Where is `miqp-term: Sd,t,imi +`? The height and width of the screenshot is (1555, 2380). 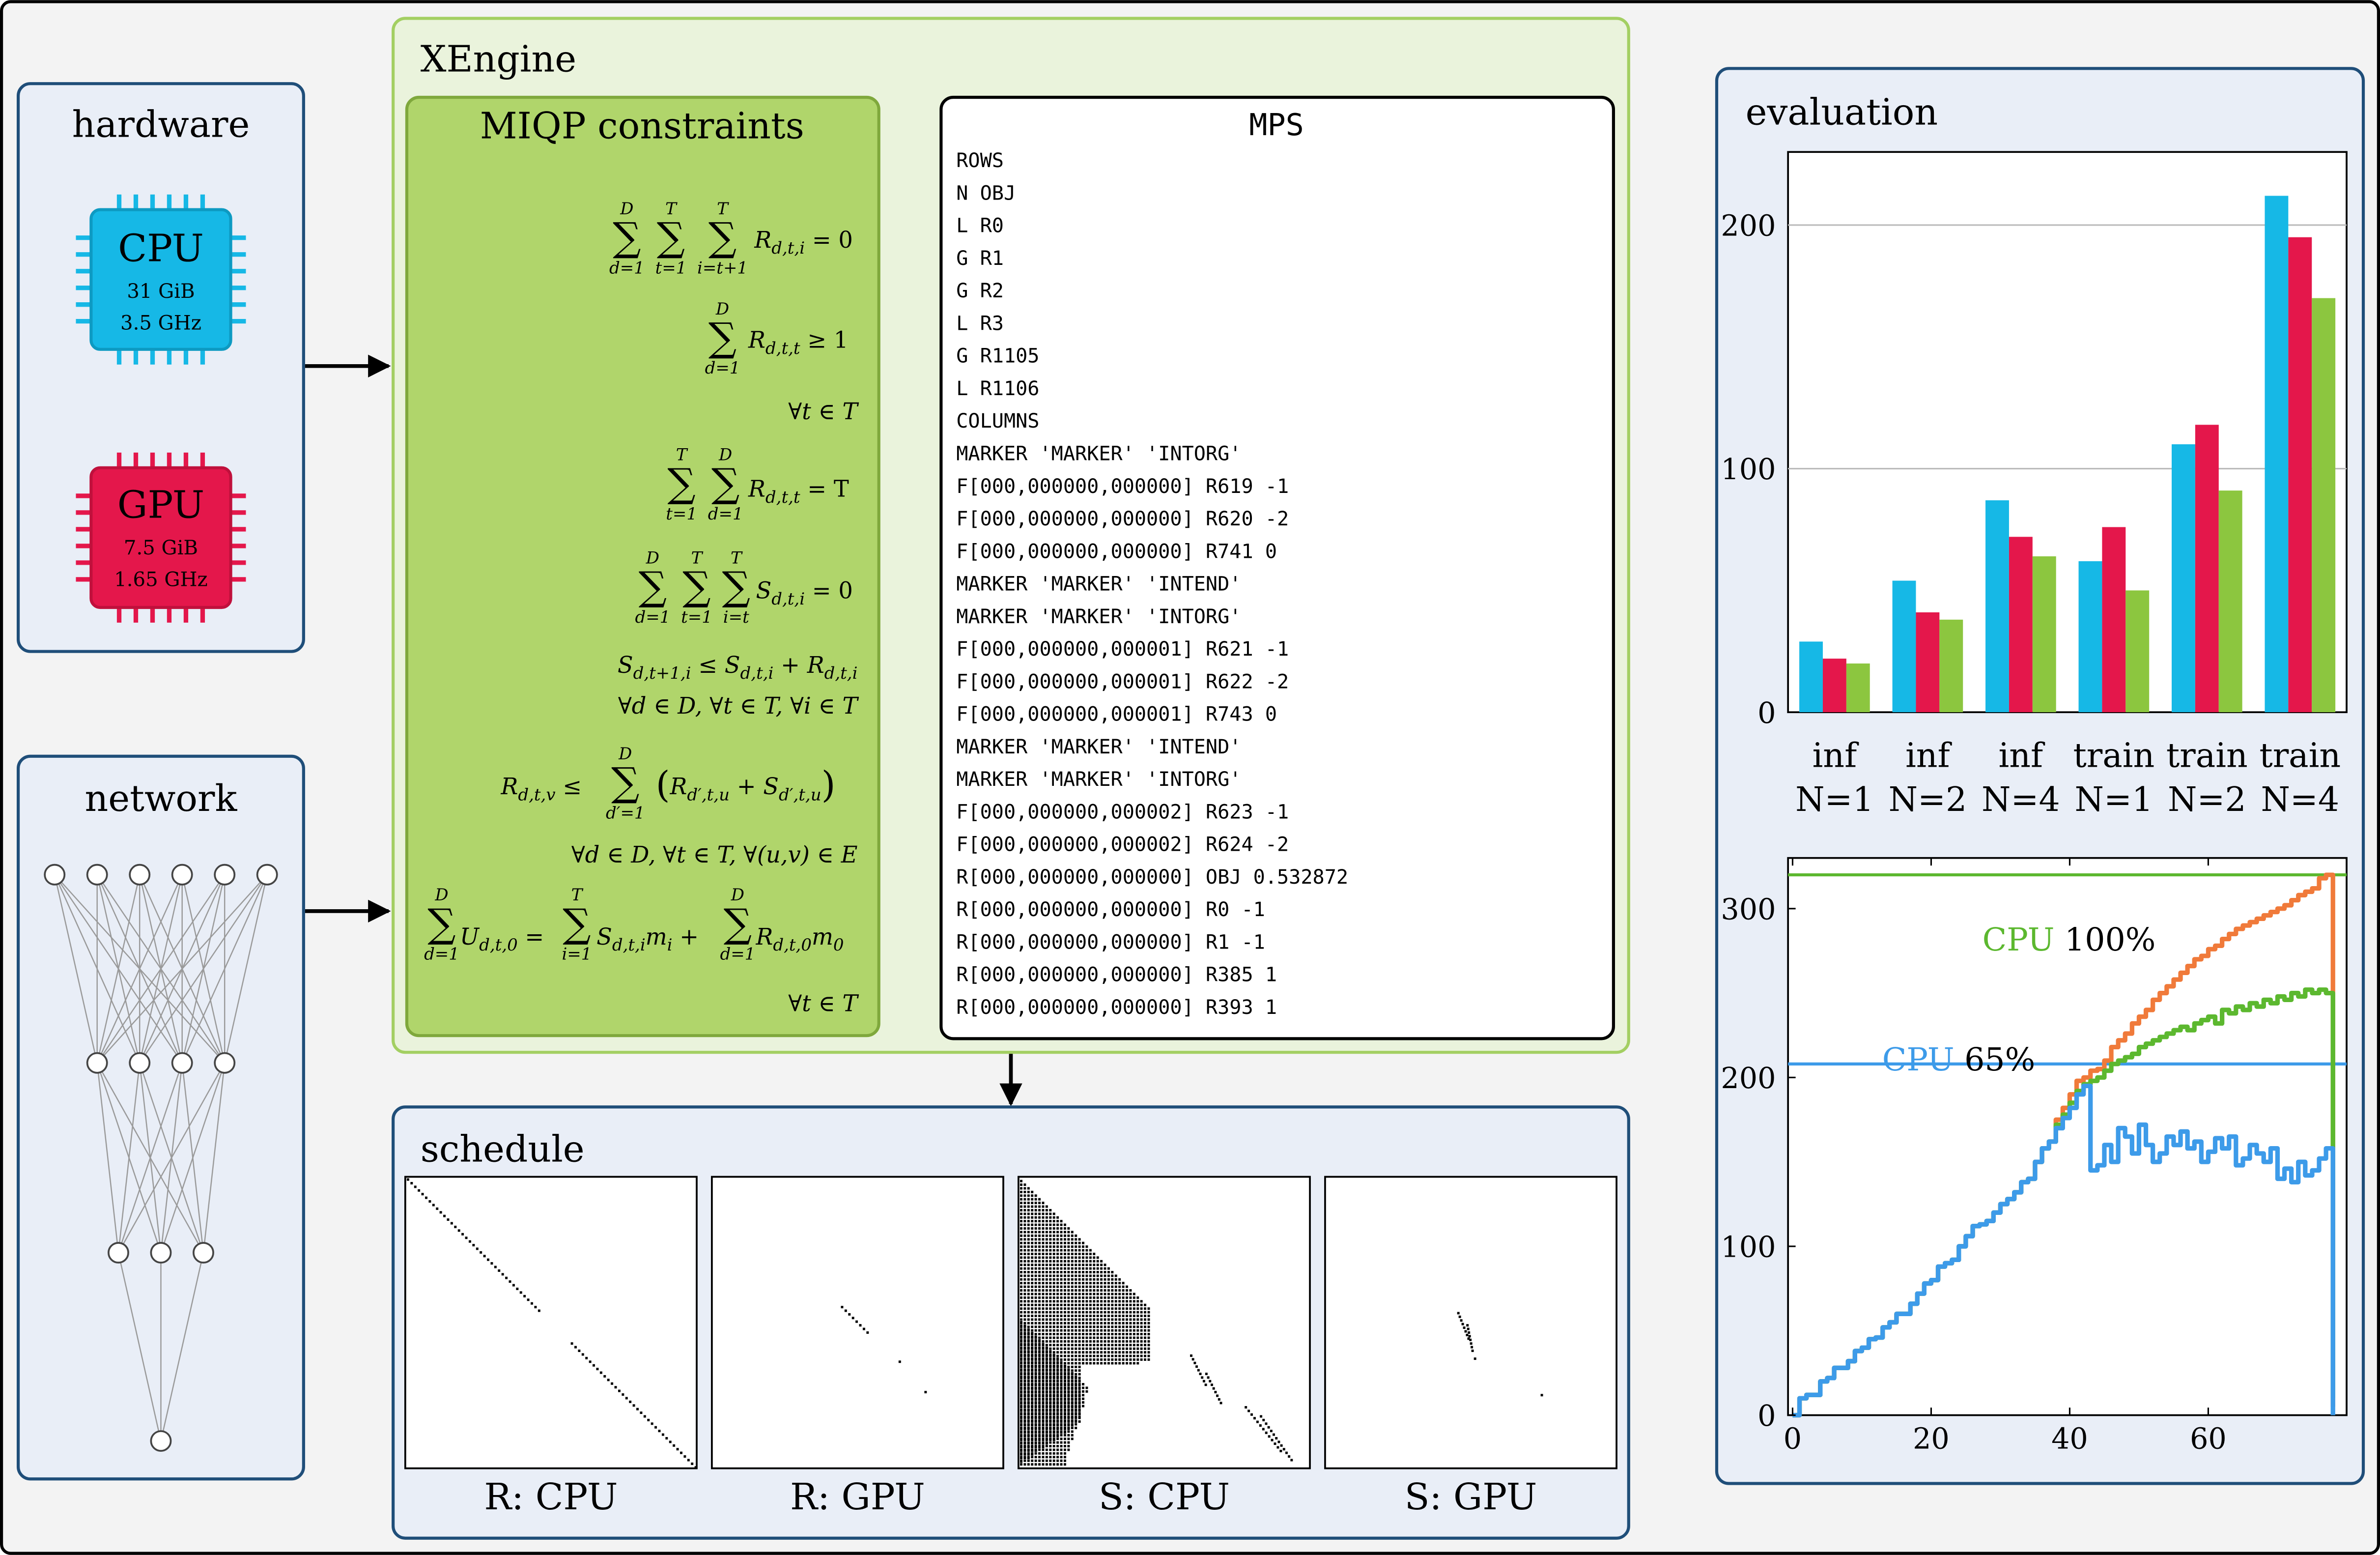
miqp-term: Sd,t,imi + is located at coordinates (647, 939).